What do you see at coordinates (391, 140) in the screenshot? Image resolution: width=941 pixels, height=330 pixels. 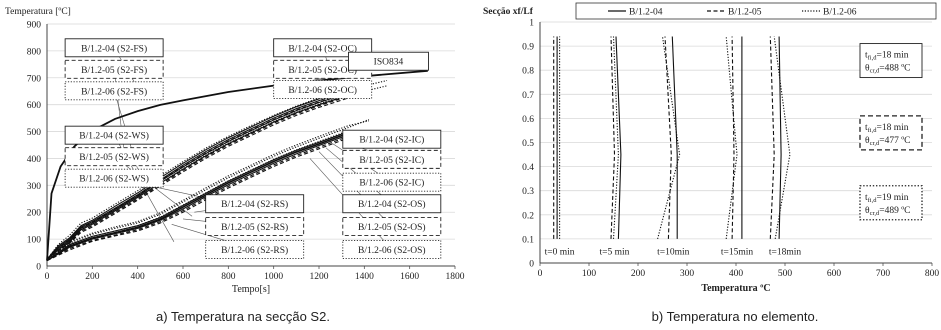 I see `series-label-text: B/1.2-04 (S2-IC)` at bounding box center [391, 140].